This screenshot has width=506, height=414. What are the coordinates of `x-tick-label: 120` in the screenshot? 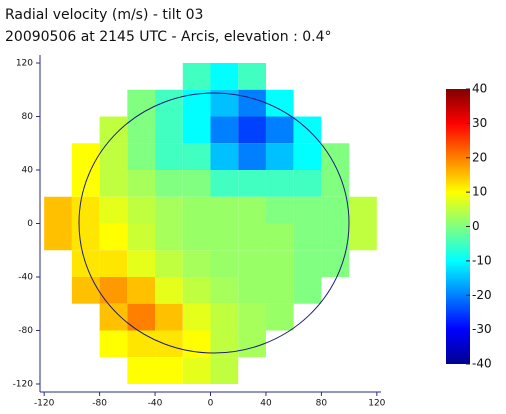 It's located at (376, 404).